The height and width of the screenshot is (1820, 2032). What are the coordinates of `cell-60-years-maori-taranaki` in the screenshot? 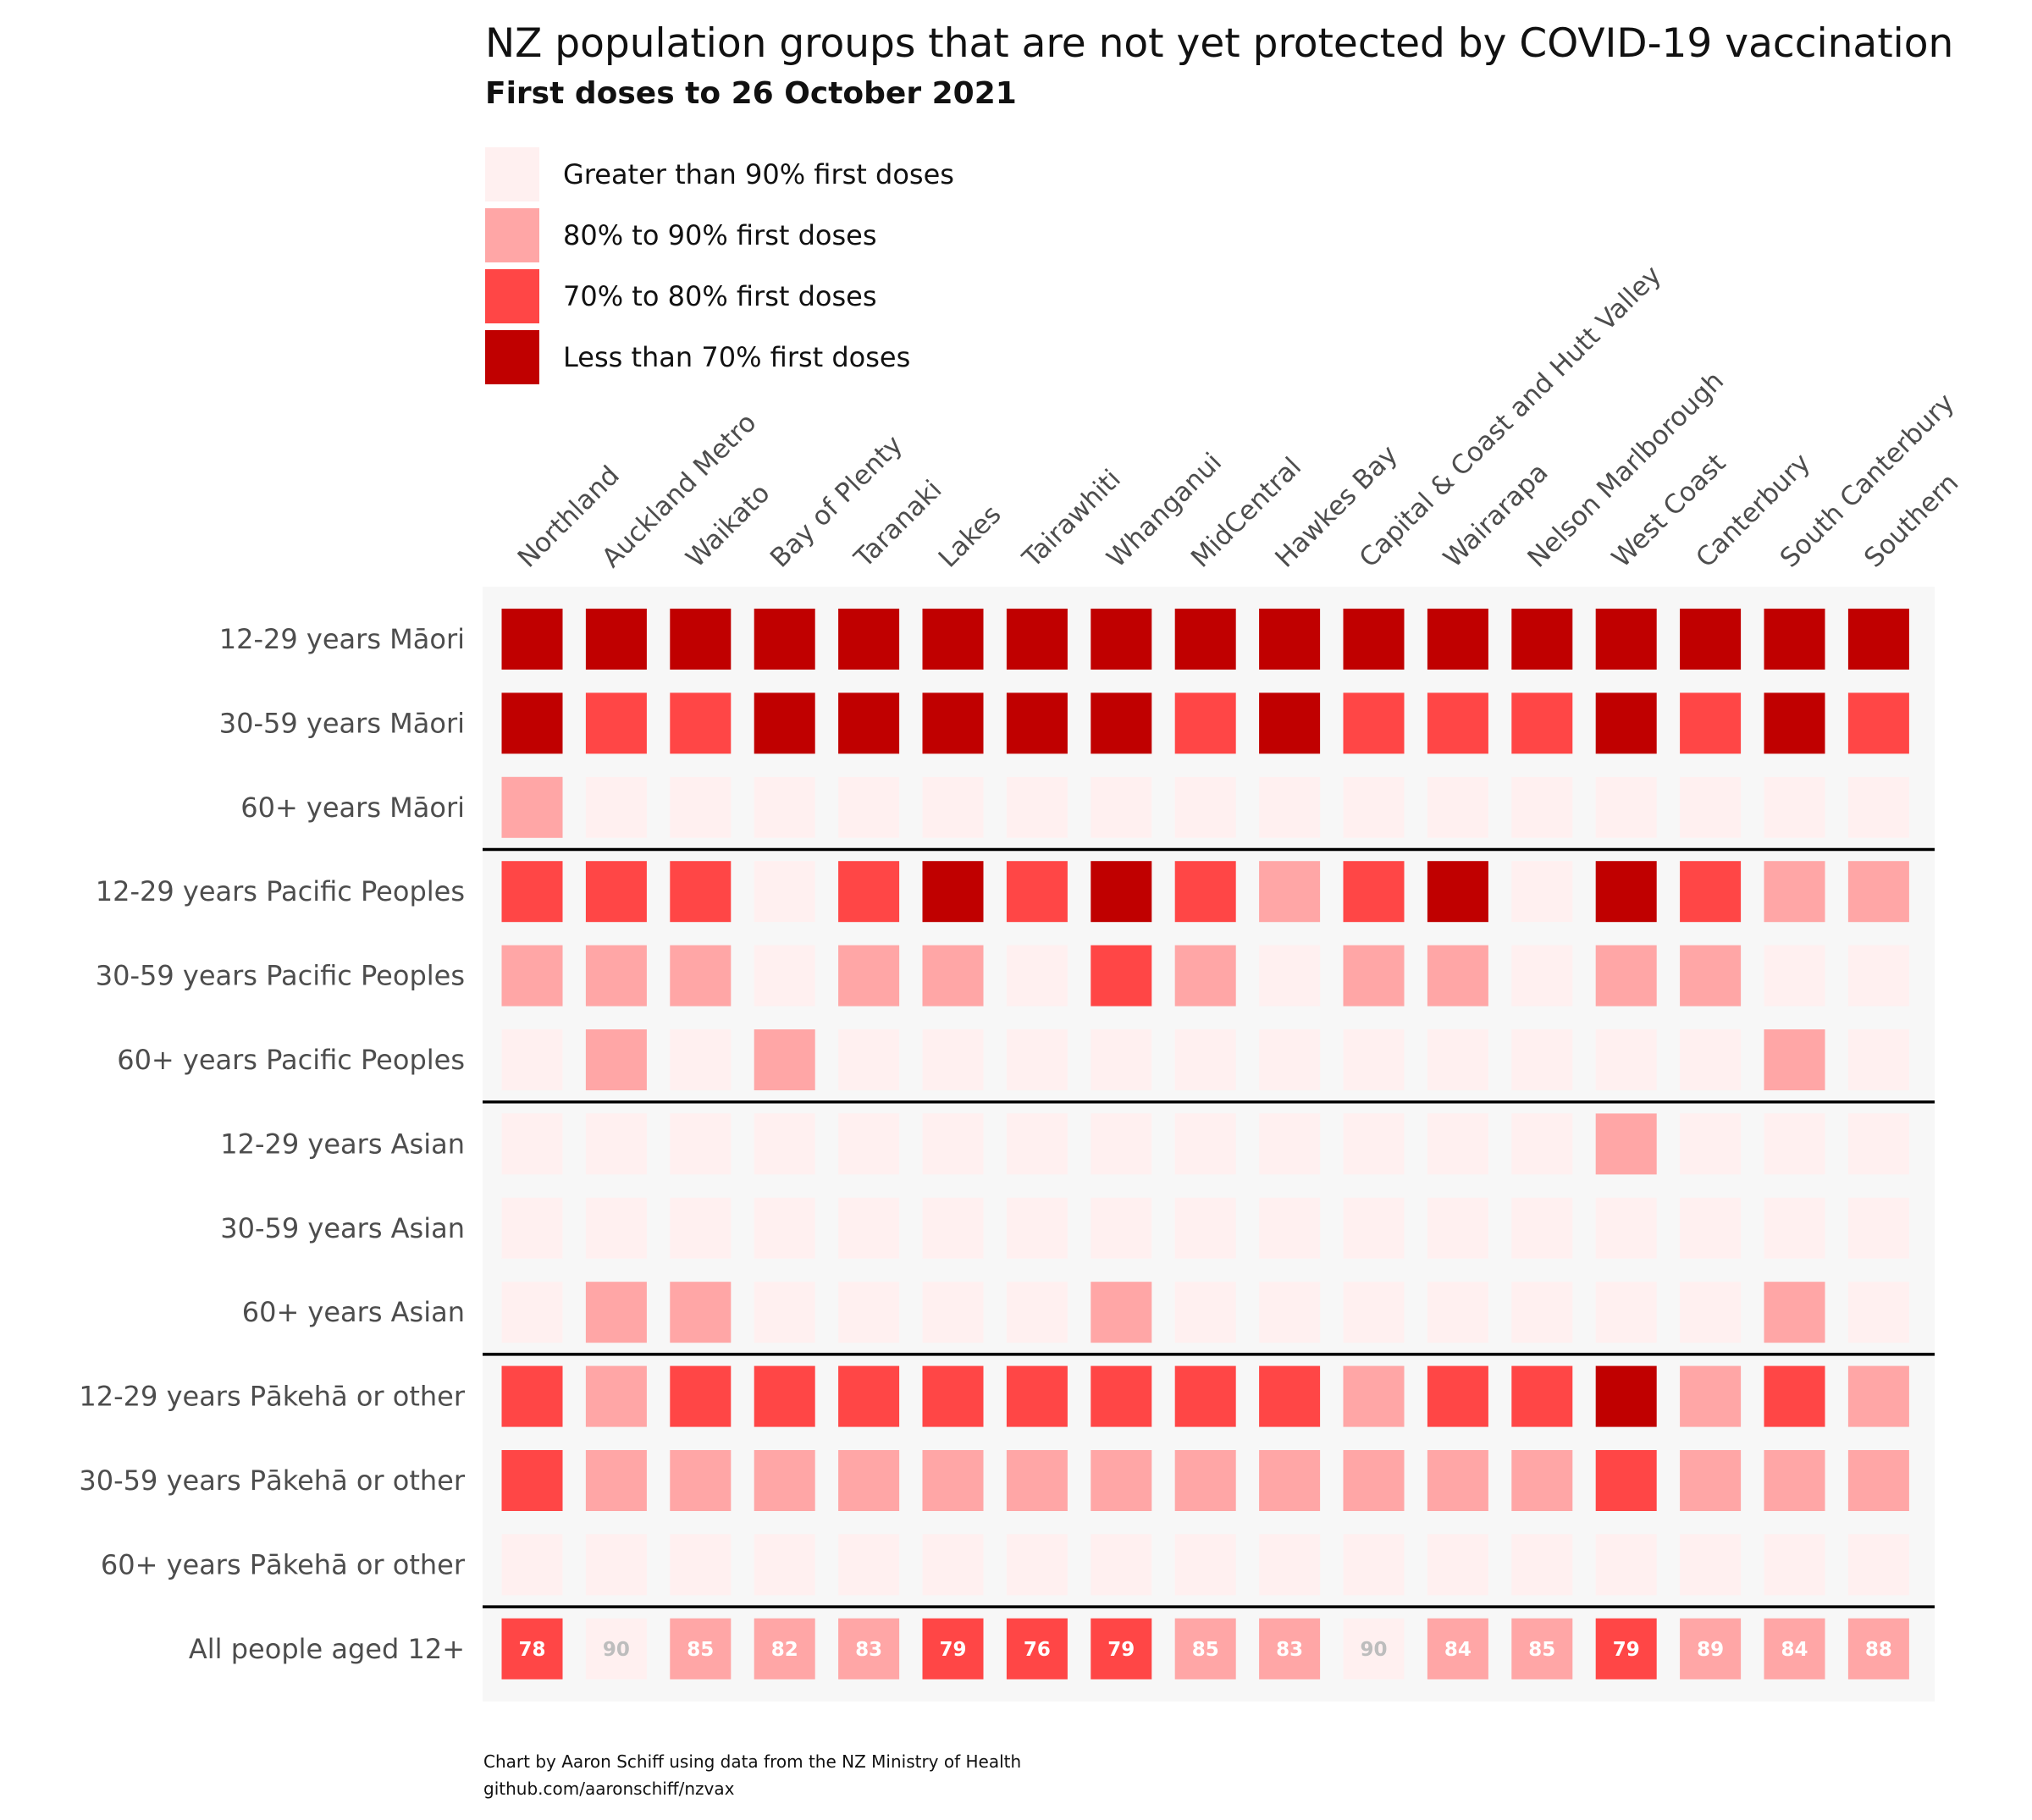 It's located at (869, 807).